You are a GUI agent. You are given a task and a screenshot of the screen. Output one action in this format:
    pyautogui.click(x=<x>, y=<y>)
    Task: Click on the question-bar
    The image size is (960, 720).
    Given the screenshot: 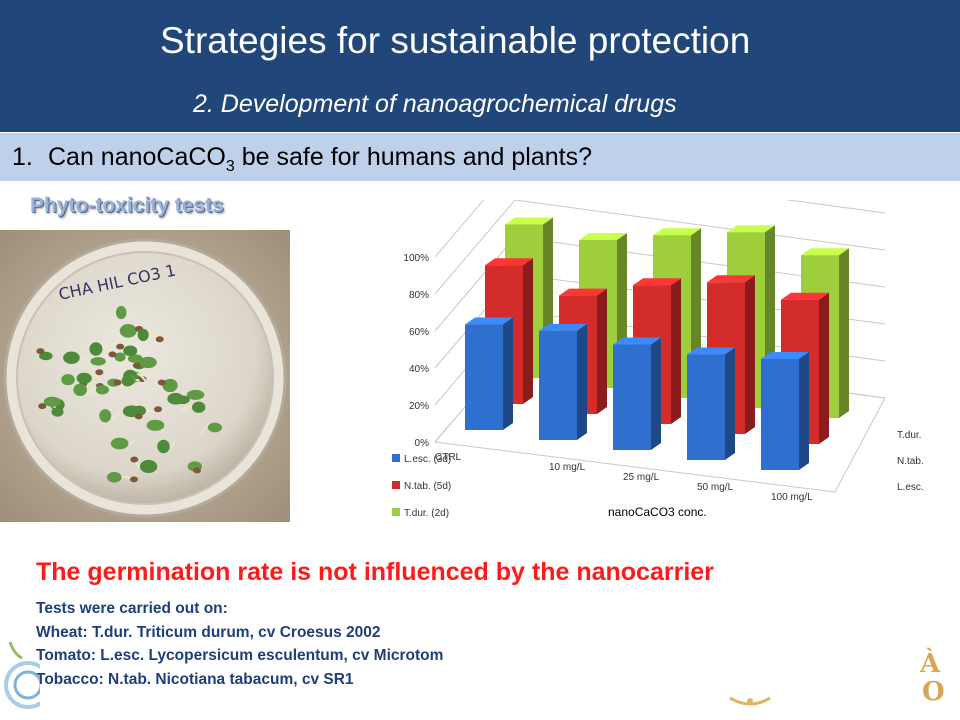 What is the action you would take?
    pyautogui.click(x=480, y=157)
    